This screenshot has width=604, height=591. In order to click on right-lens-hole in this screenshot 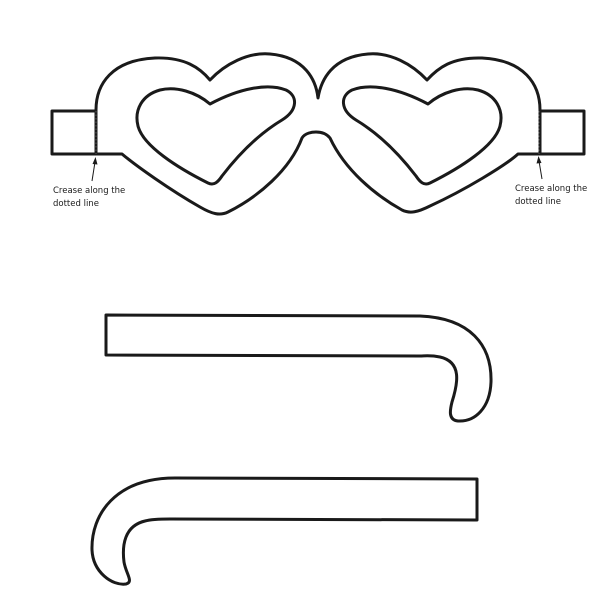, I will do `click(422, 135)`.